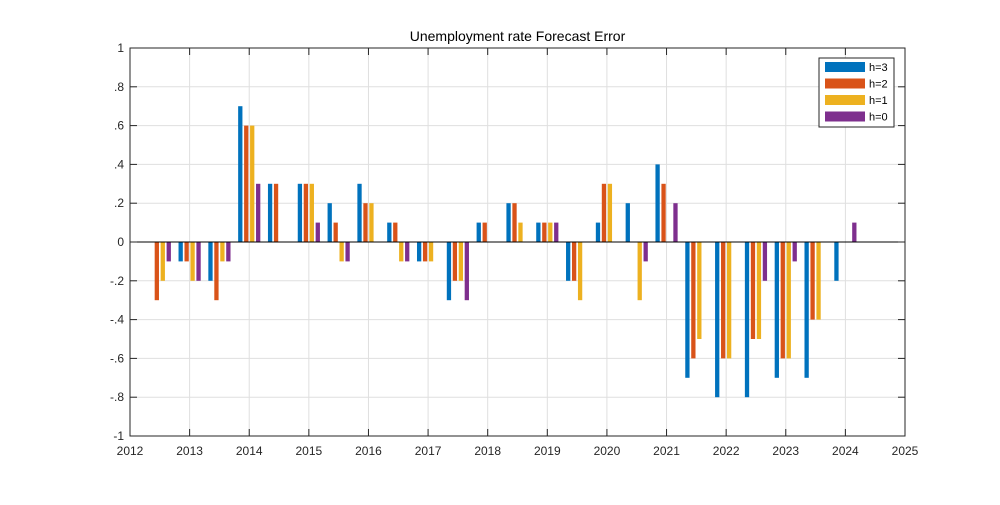  I want to click on bar-h1-2015.5, so click(341, 252).